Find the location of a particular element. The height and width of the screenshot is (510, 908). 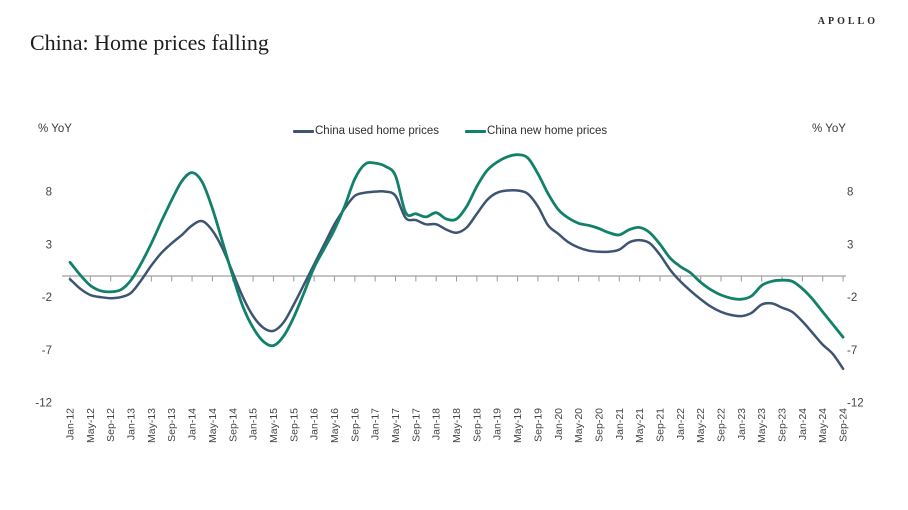

x-axis-label: May-12 is located at coordinates (91, 425).